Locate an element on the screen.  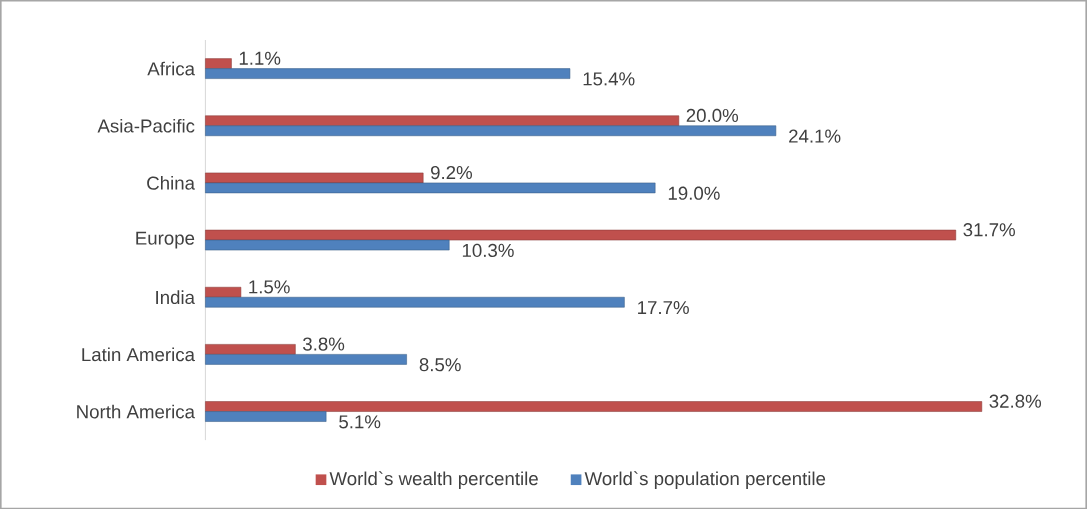
data-label: 17.7% is located at coordinates (663, 307).